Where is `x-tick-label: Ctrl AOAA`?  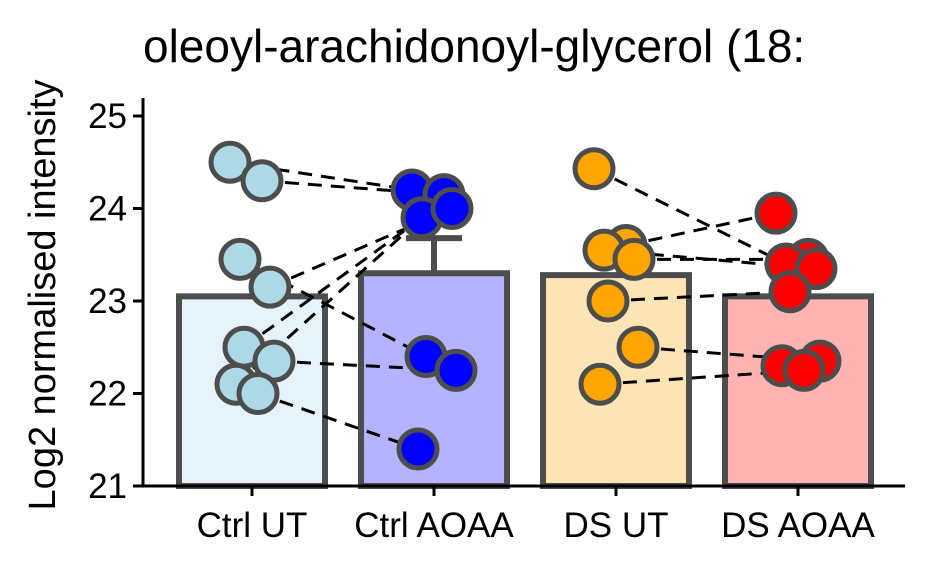 x-tick-label: Ctrl AOAA is located at coordinates (434, 525).